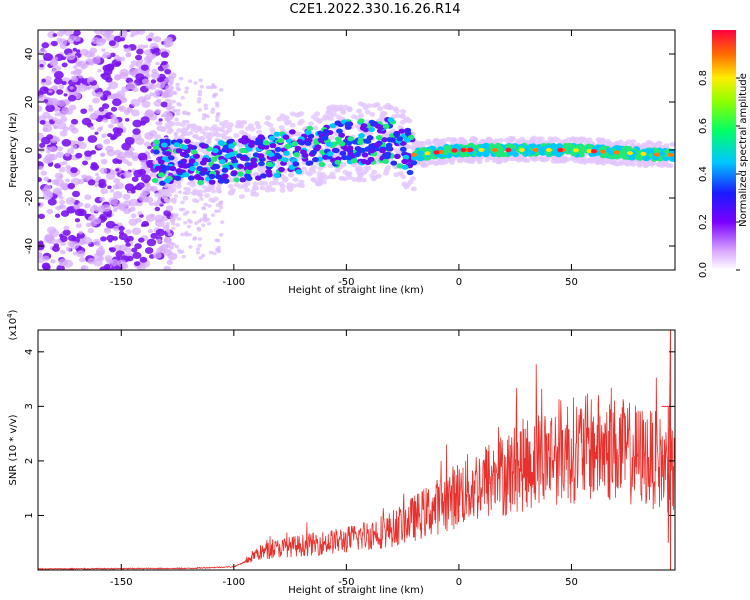  What do you see at coordinates (346, 282) in the screenshot?
I see `x-tick-label: -50` at bounding box center [346, 282].